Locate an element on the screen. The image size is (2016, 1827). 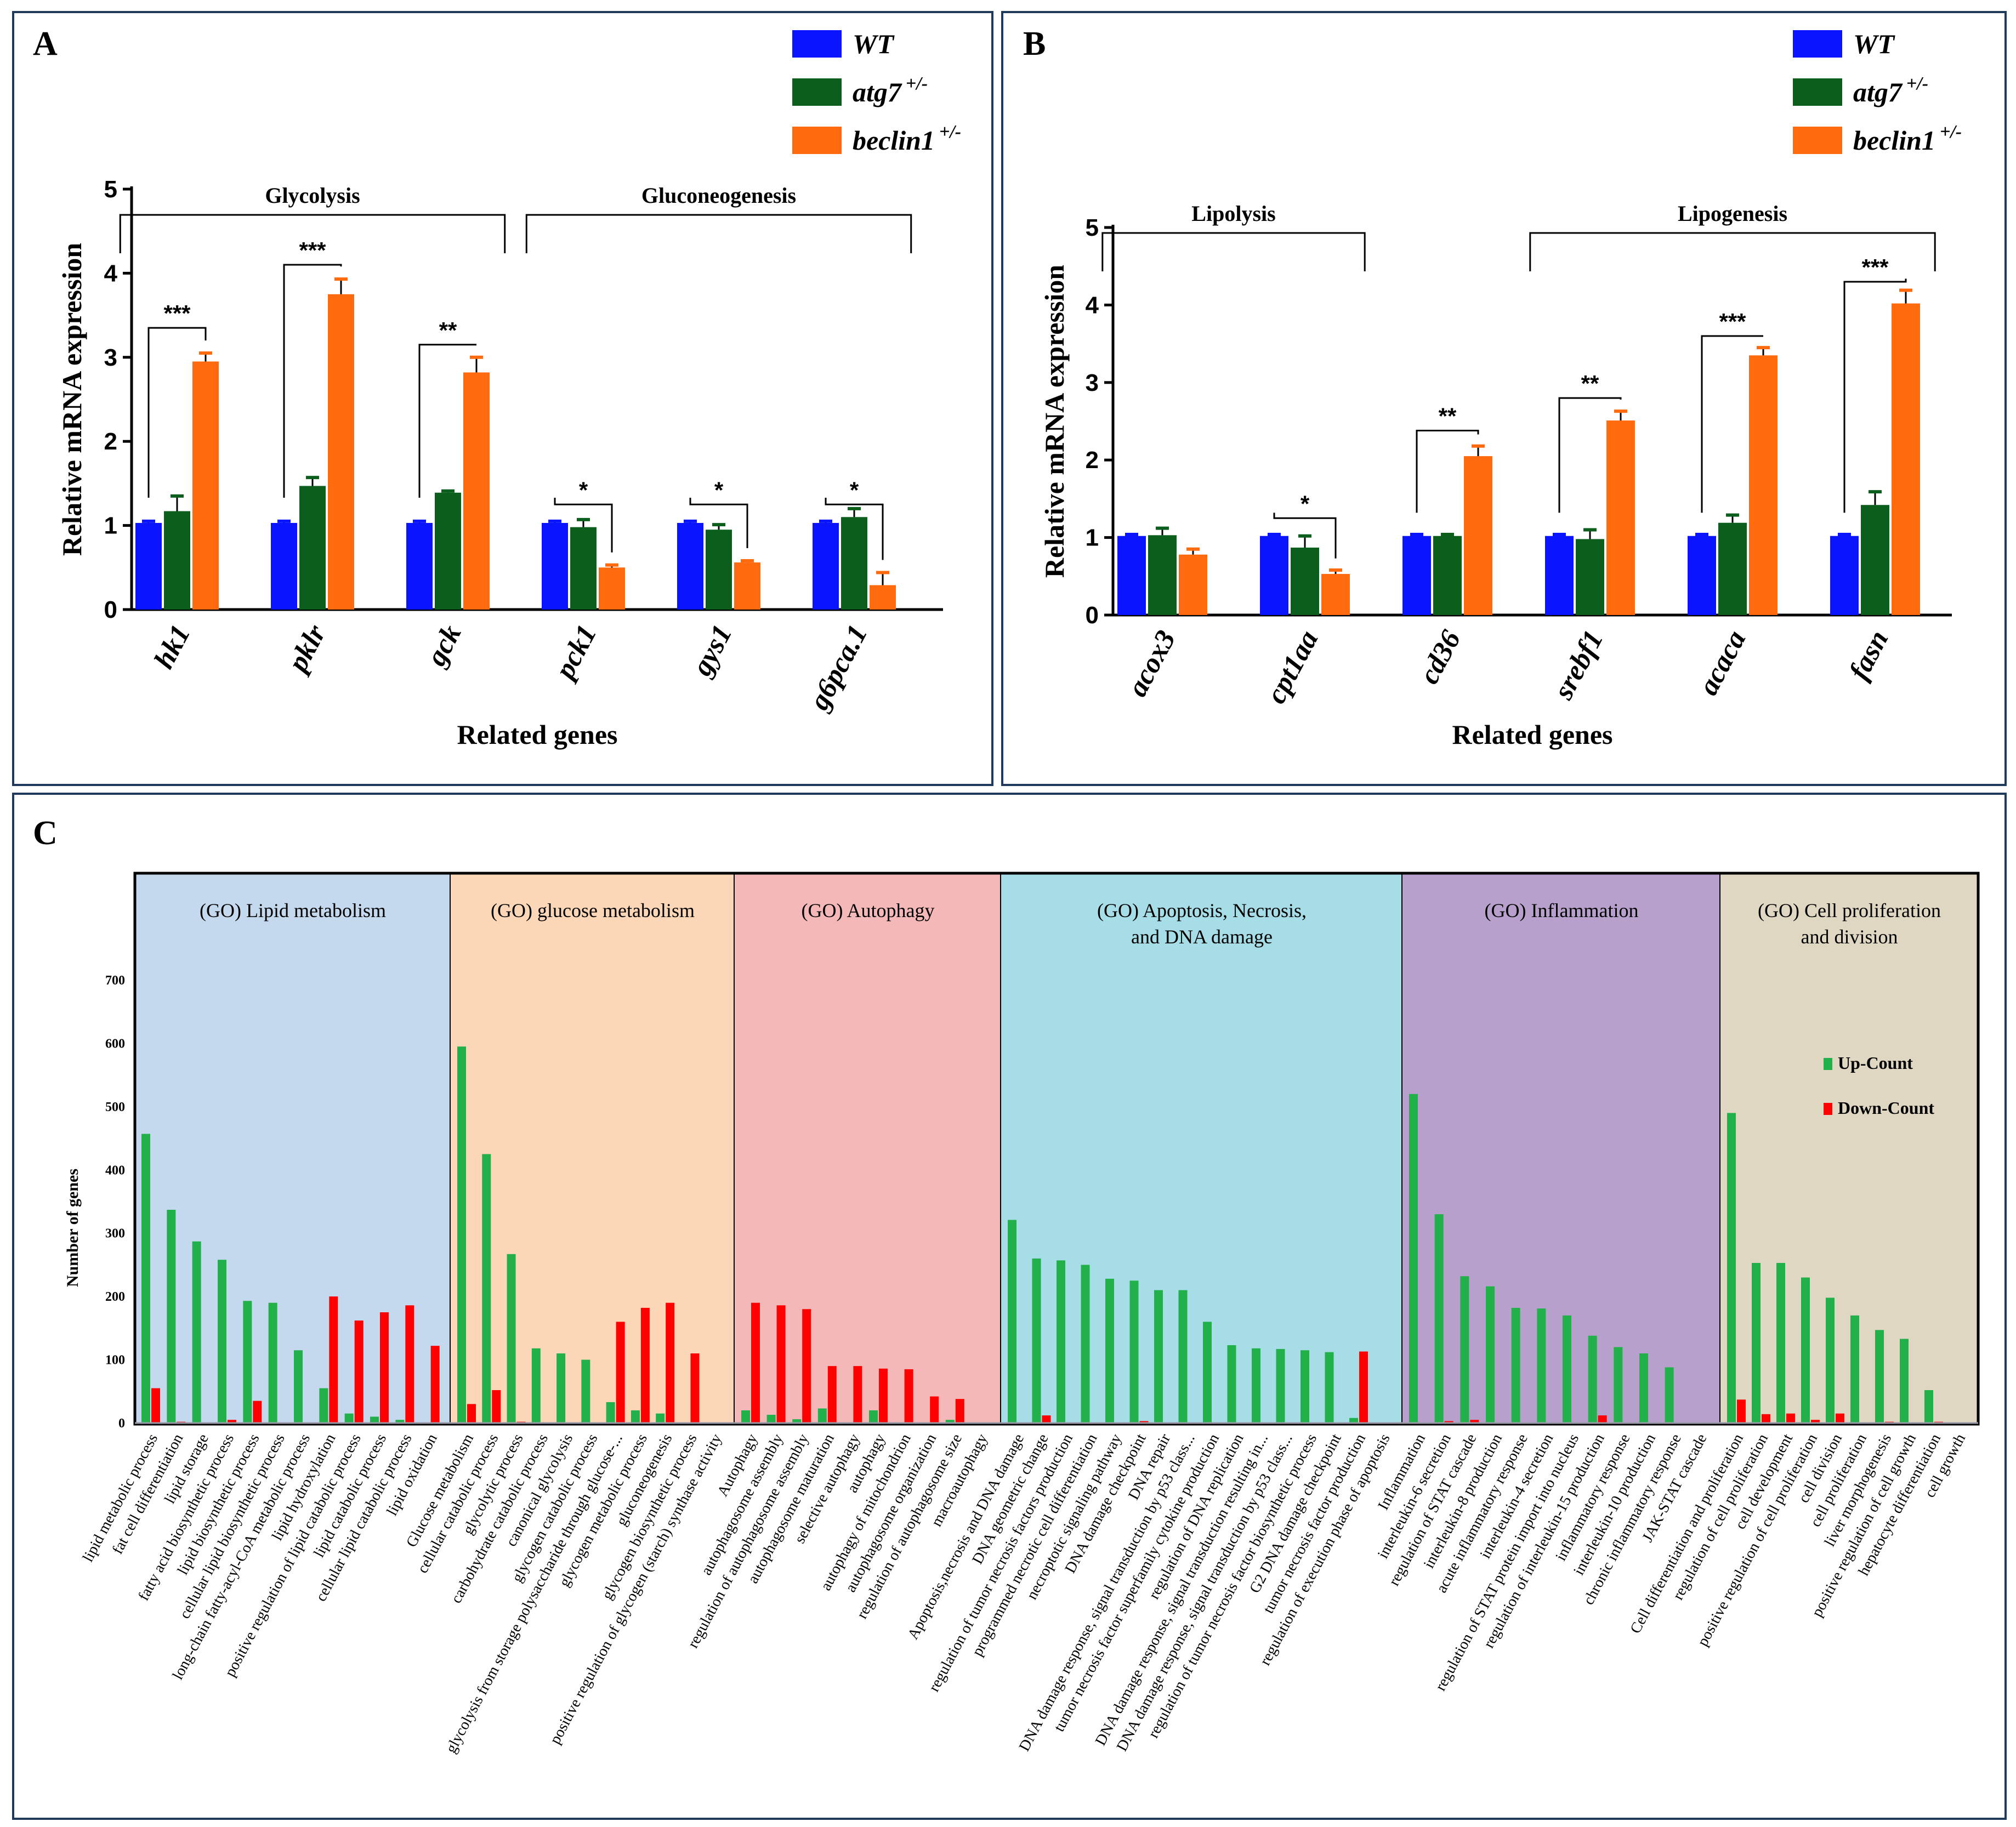
c-y-axis-title: Number of genes is located at coordinates (73, 1228).